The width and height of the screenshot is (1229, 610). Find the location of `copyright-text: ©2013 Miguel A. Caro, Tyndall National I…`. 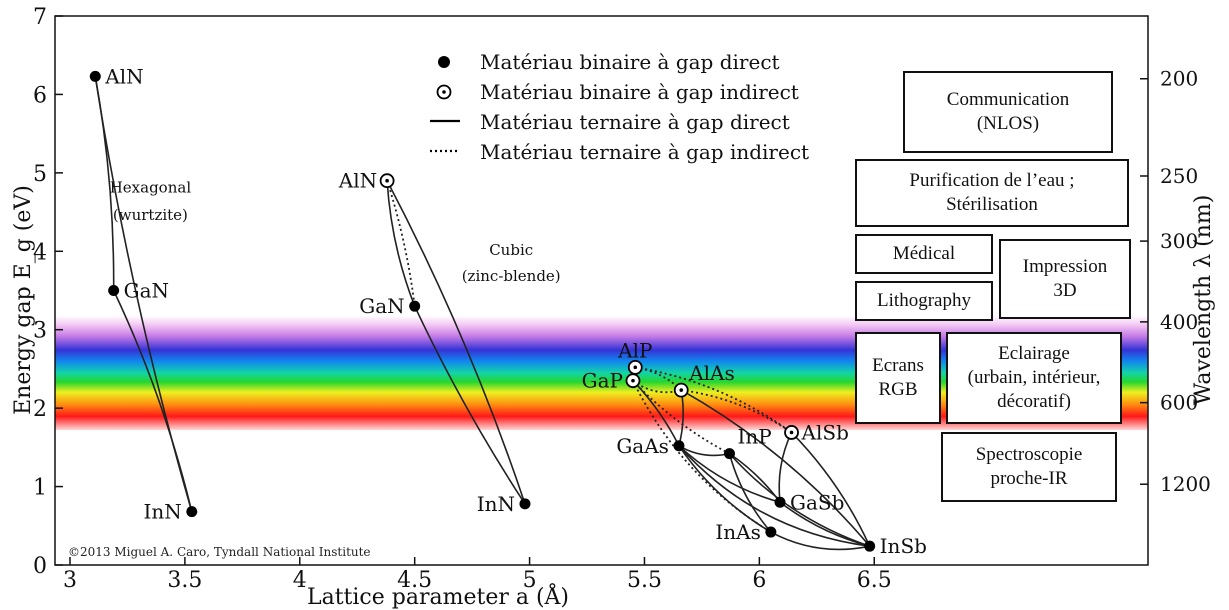

copyright-text: ©2013 Miguel A. Caro, Tyndall National I… is located at coordinates (219, 552).